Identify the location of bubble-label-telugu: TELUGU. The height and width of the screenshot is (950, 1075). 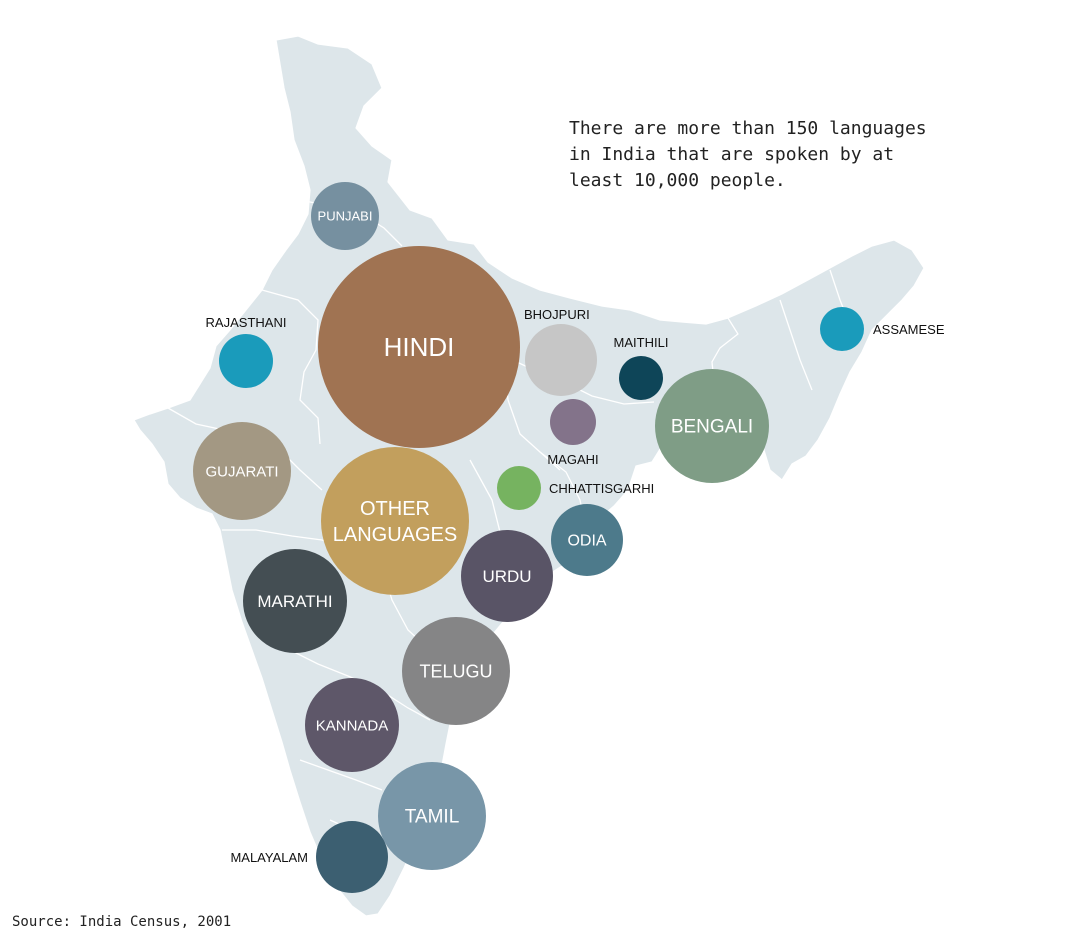
(455, 671).